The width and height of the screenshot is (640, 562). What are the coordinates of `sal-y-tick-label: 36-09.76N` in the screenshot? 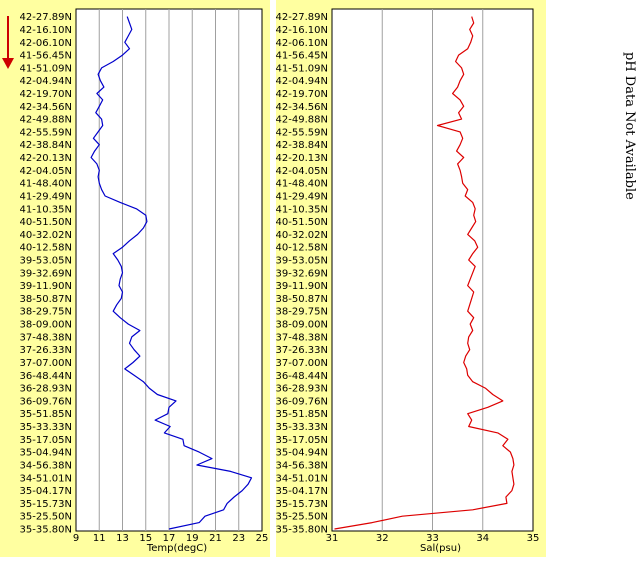 It's located at (302, 401).